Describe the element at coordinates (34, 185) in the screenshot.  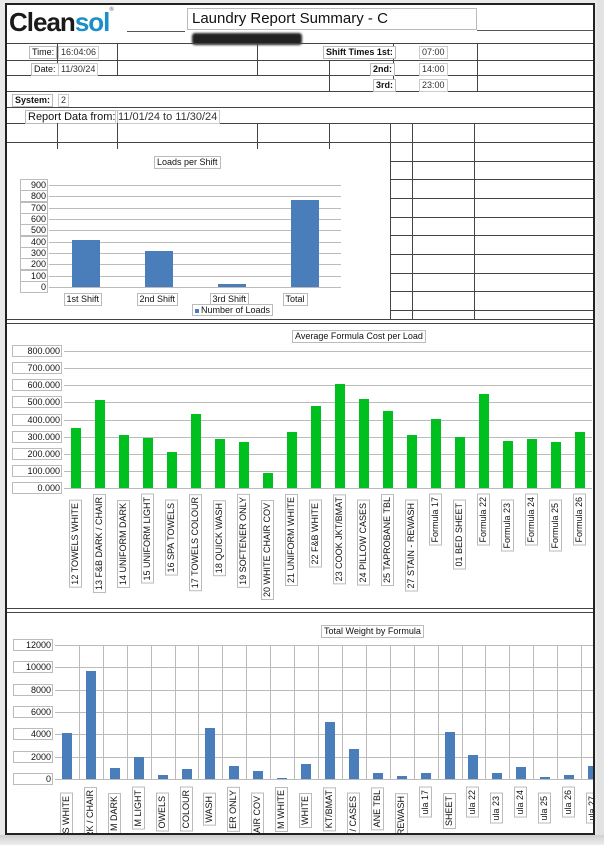
I see `y-tick-label: 900` at that location.